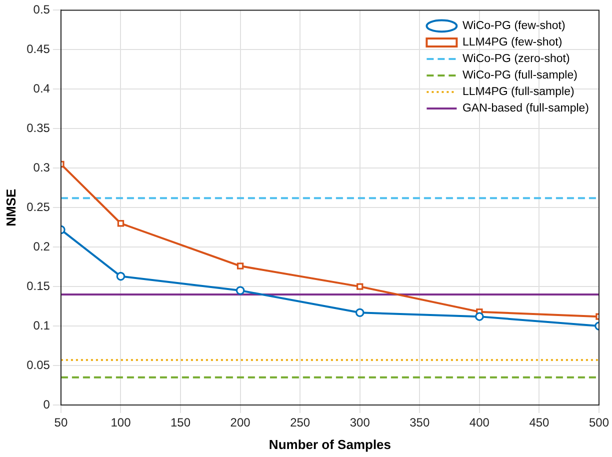 The image size is (612, 457). Describe the element at coordinates (38, 207) in the screenshot. I see `y-tick-label: 0.25` at that location.